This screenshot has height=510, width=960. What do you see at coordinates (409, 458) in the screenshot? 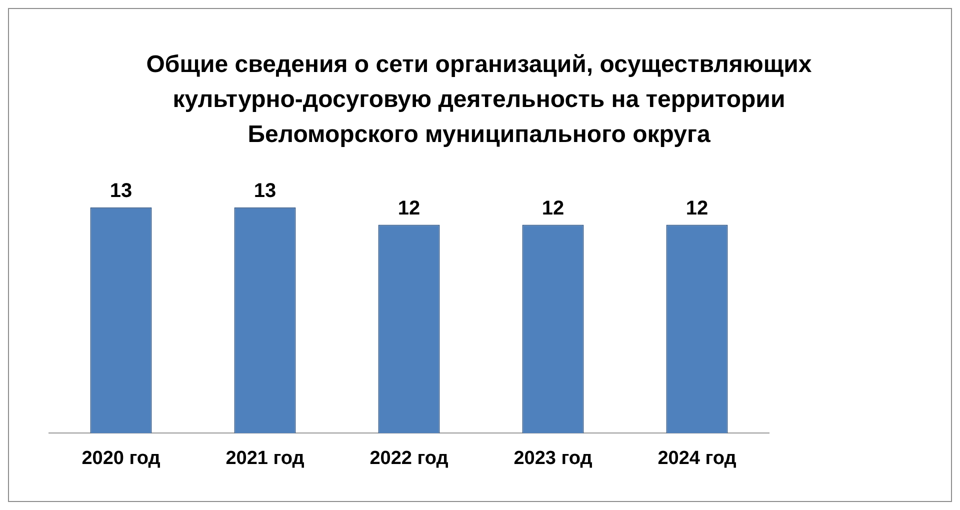
I see `x-tick-label: 2022 год` at bounding box center [409, 458].